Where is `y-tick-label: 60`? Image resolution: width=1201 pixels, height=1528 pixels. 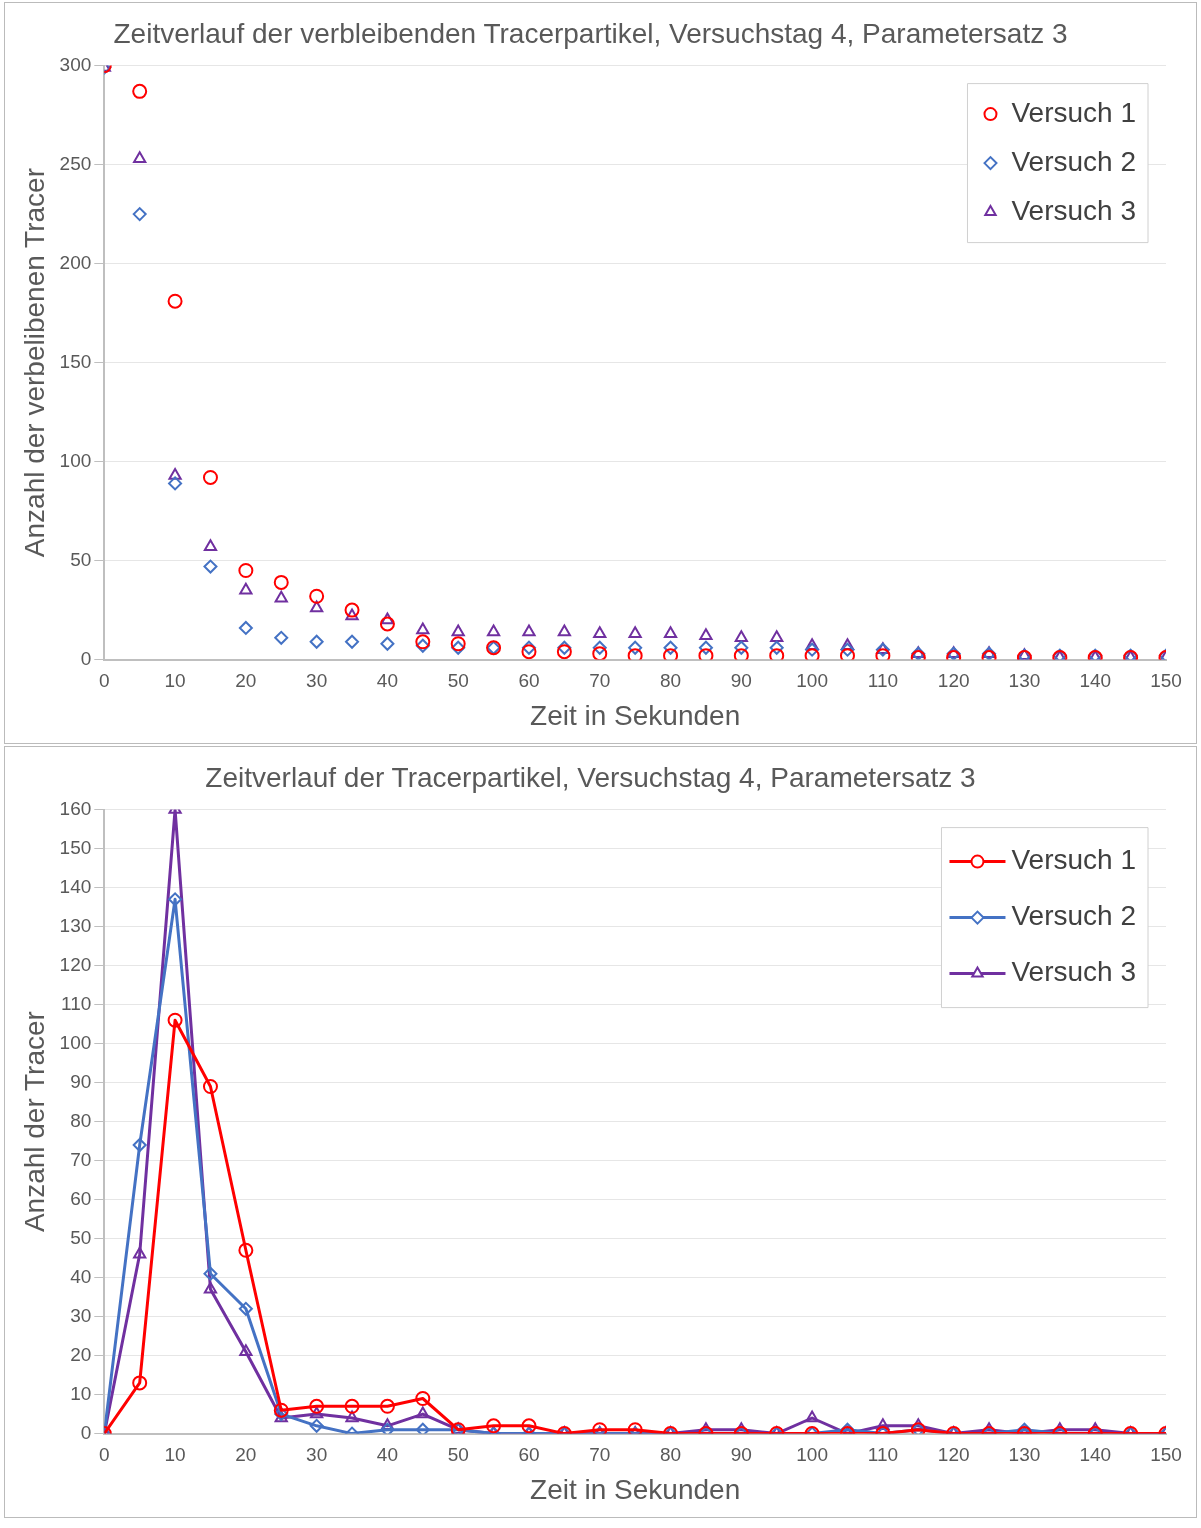 y-tick-label: 60 is located at coordinates (81, 1198).